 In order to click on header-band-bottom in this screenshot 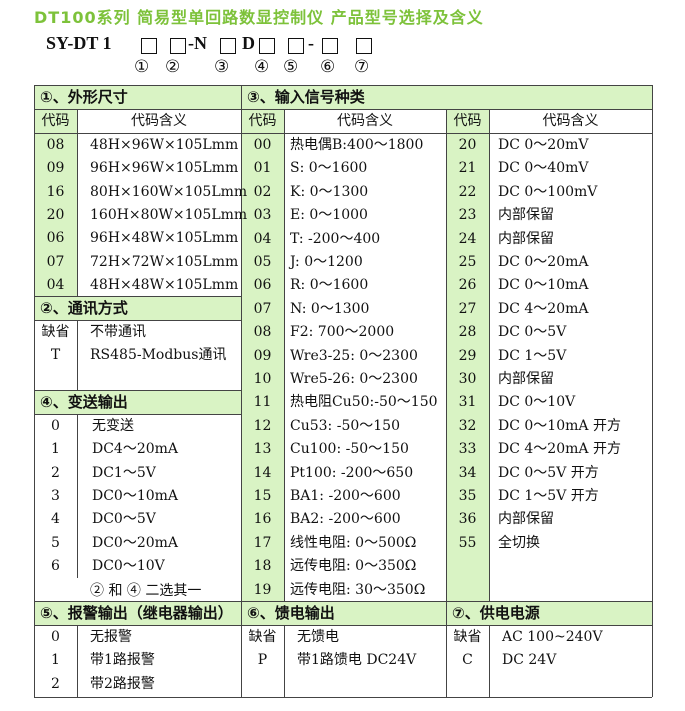, I will do `click(343, 613)`.